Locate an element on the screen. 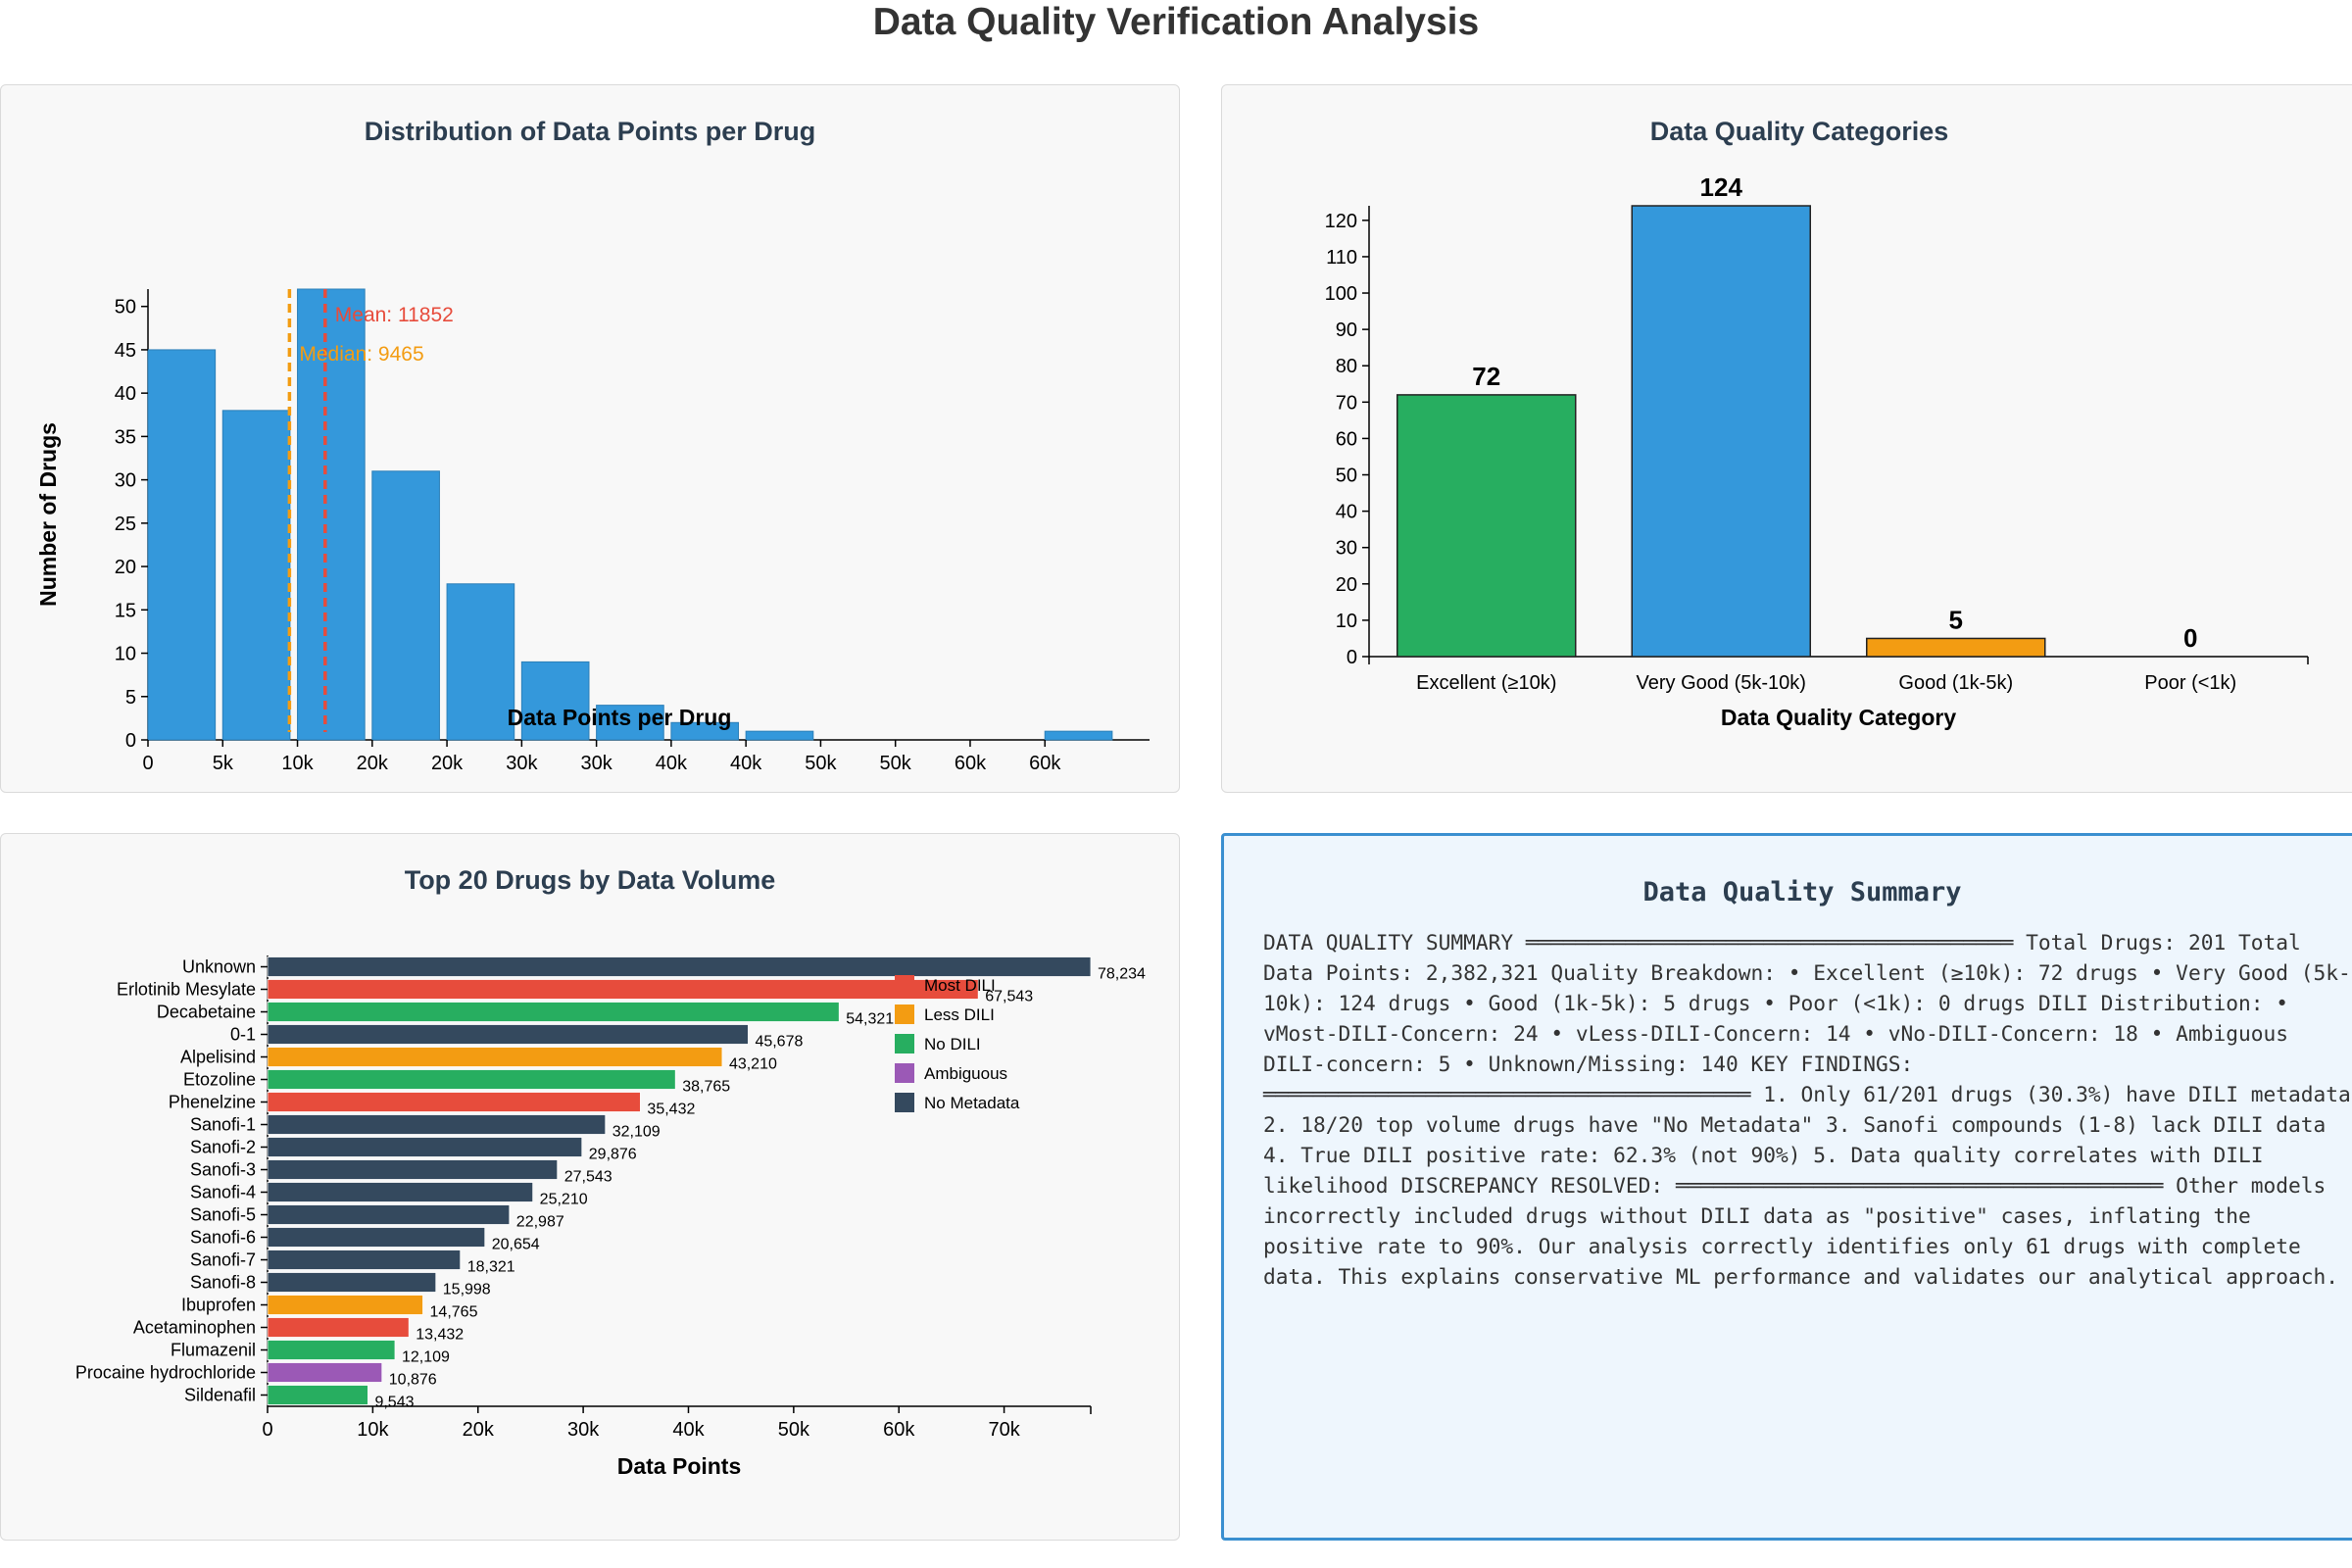 The height and width of the screenshot is (1568, 2352). page-title: Data Quality Verification Analysis is located at coordinates (1176, 22).